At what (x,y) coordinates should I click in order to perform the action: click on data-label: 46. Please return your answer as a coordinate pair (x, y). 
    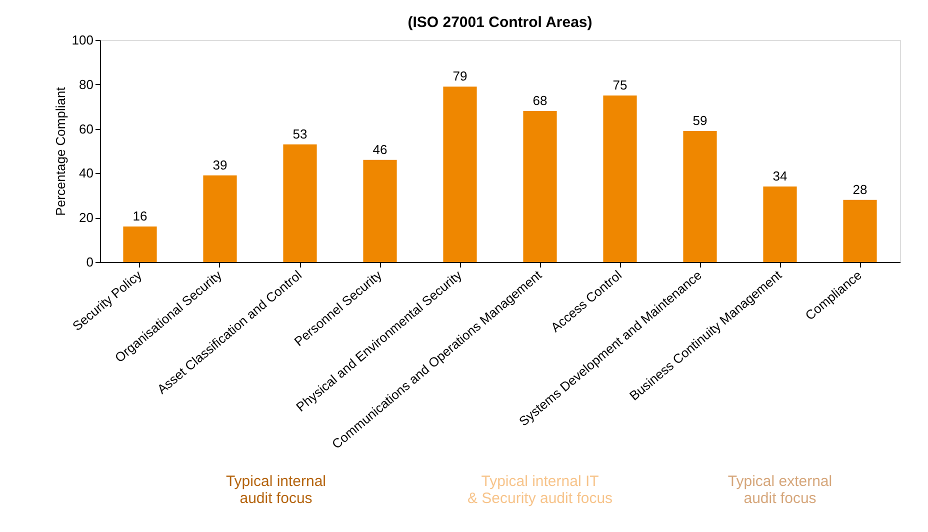
    Looking at the image, I should click on (380, 149).